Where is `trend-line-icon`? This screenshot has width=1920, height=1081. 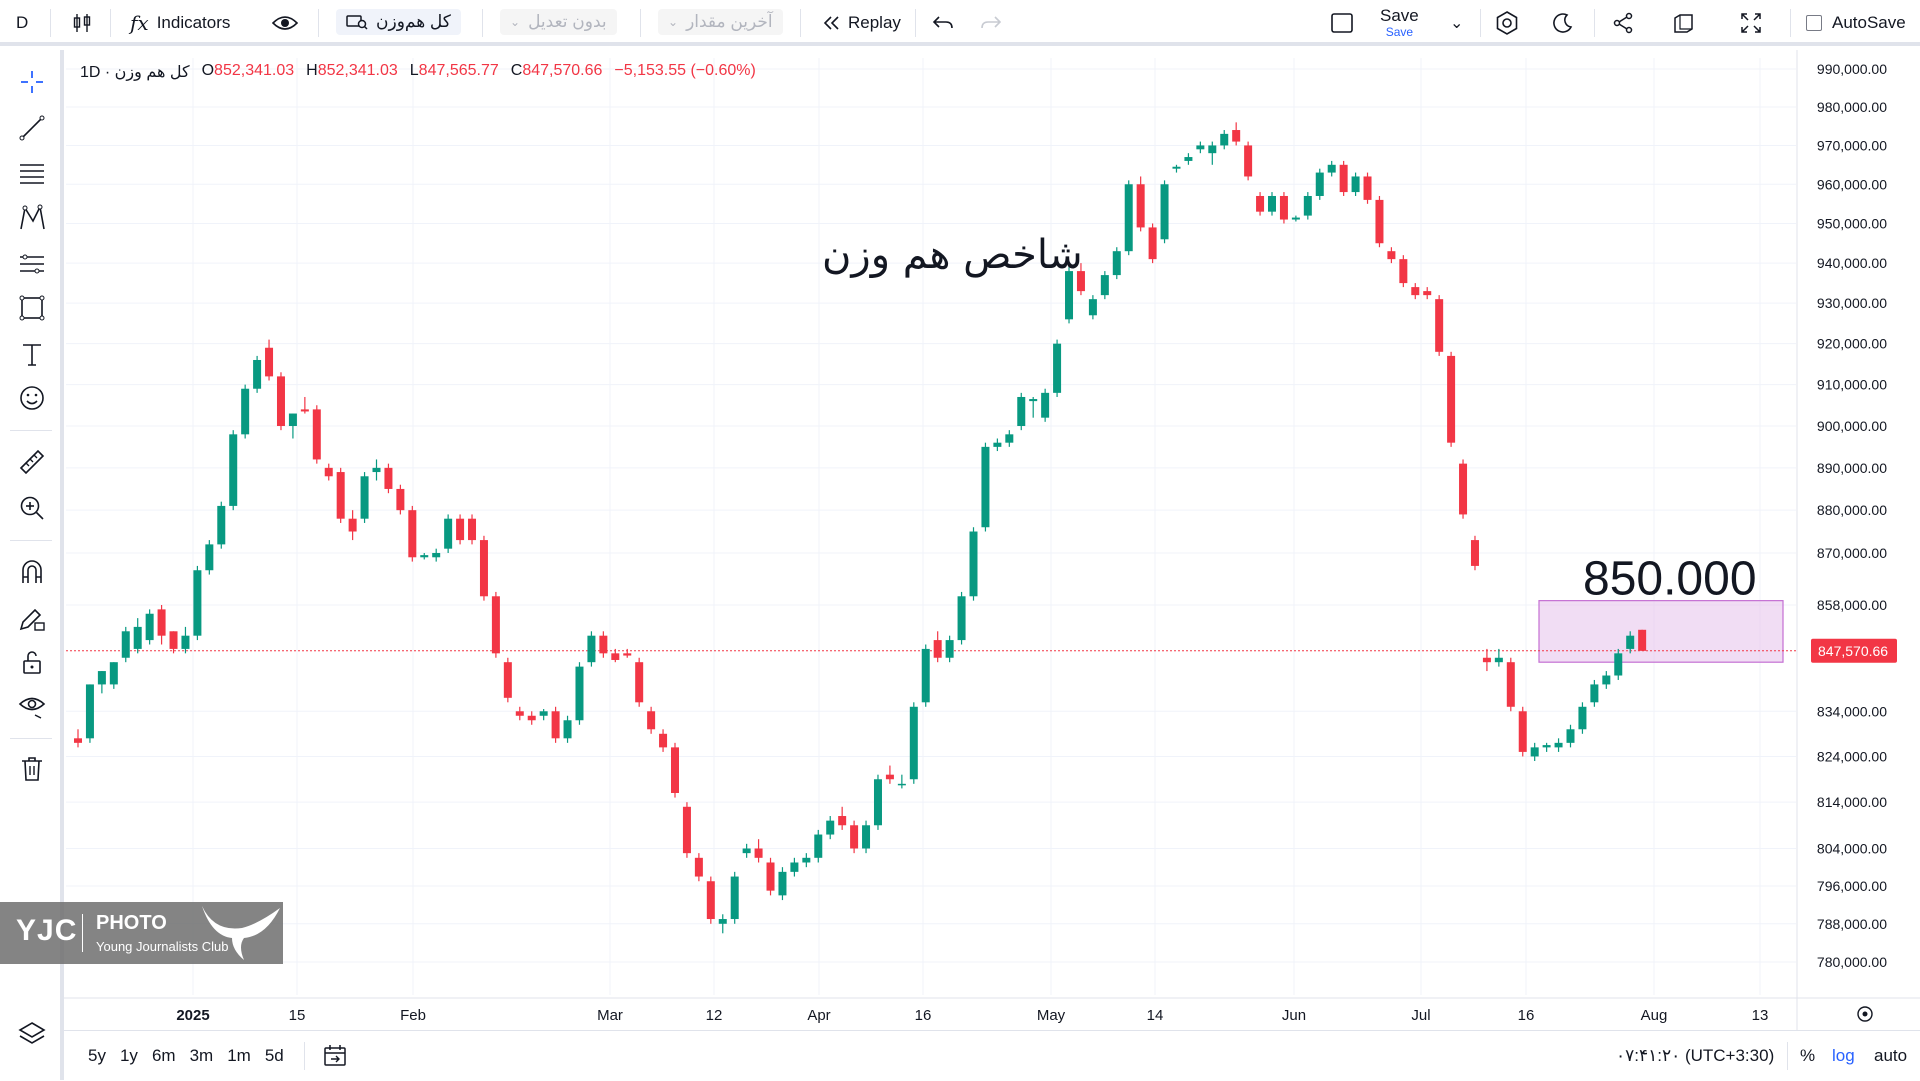 trend-line-icon is located at coordinates (32, 128).